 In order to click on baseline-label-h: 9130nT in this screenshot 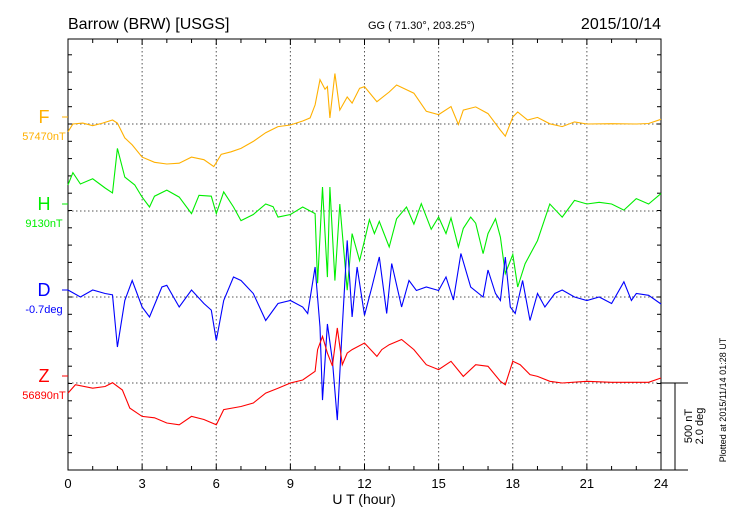, I will do `click(44, 224)`.